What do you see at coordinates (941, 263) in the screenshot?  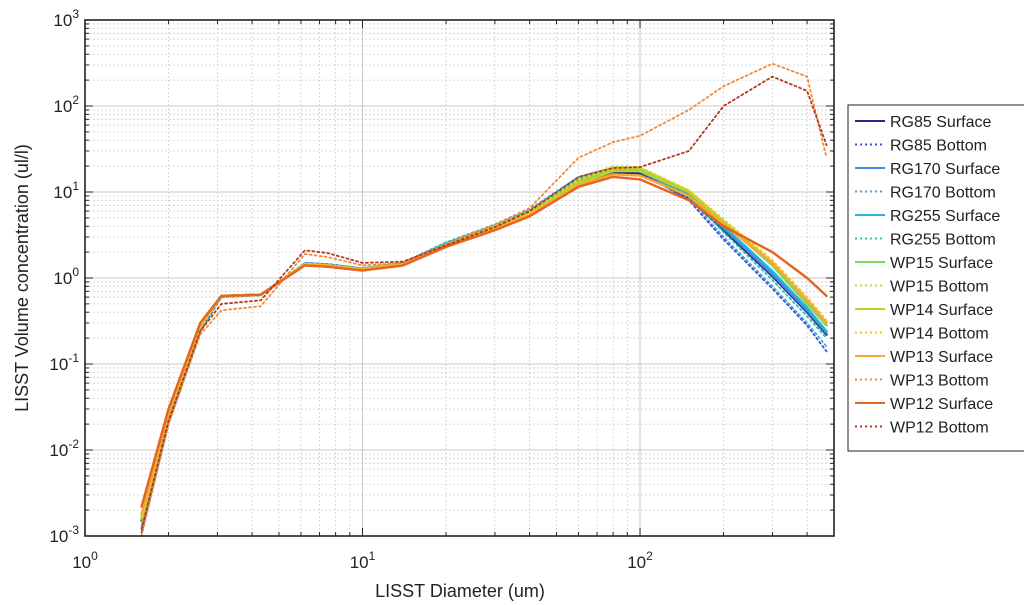 I see `legend-label: WP15 Surface` at bounding box center [941, 263].